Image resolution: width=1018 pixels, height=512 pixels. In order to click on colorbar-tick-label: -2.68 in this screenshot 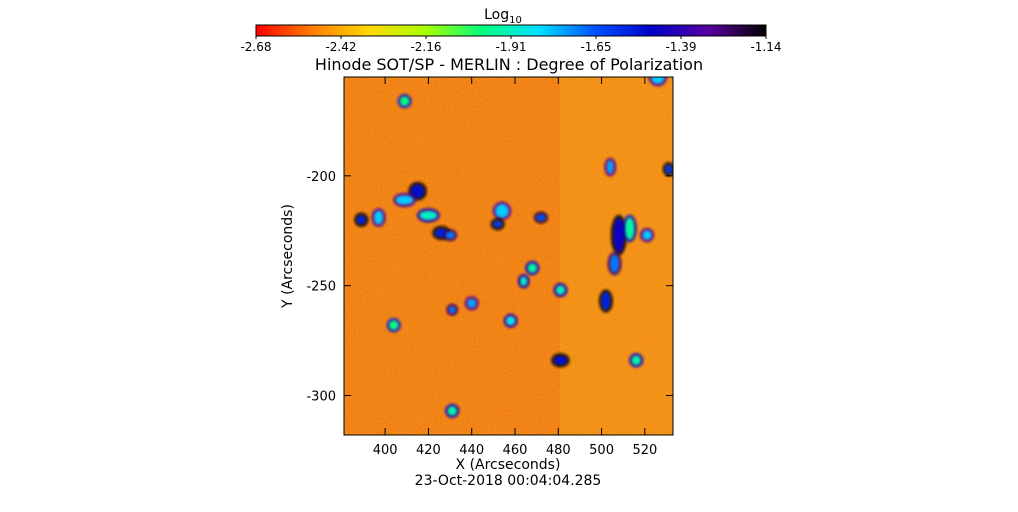, I will do `click(255, 47)`.